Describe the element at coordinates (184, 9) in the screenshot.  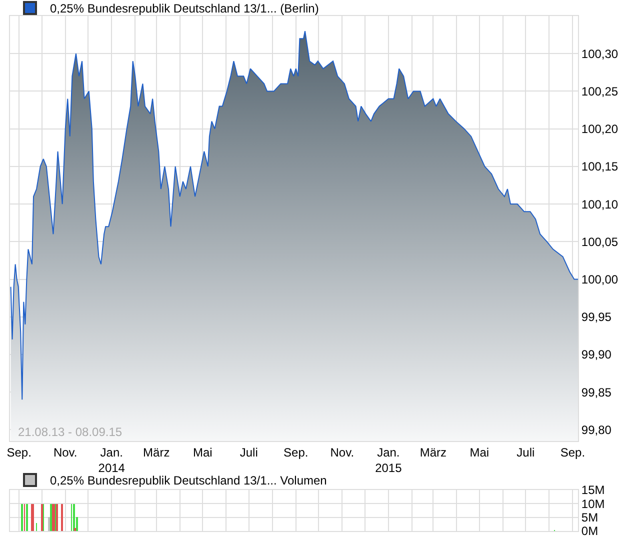
I see `legend-label: 0,25% Bundesrepublik Deutschland 13/1... (Berlin)` at that location.